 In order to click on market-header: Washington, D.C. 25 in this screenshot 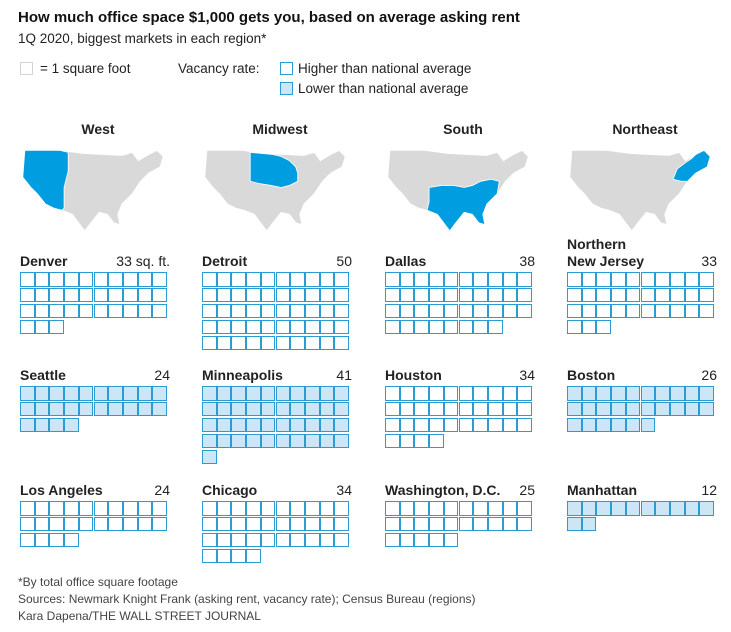, I will do `click(460, 482)`.